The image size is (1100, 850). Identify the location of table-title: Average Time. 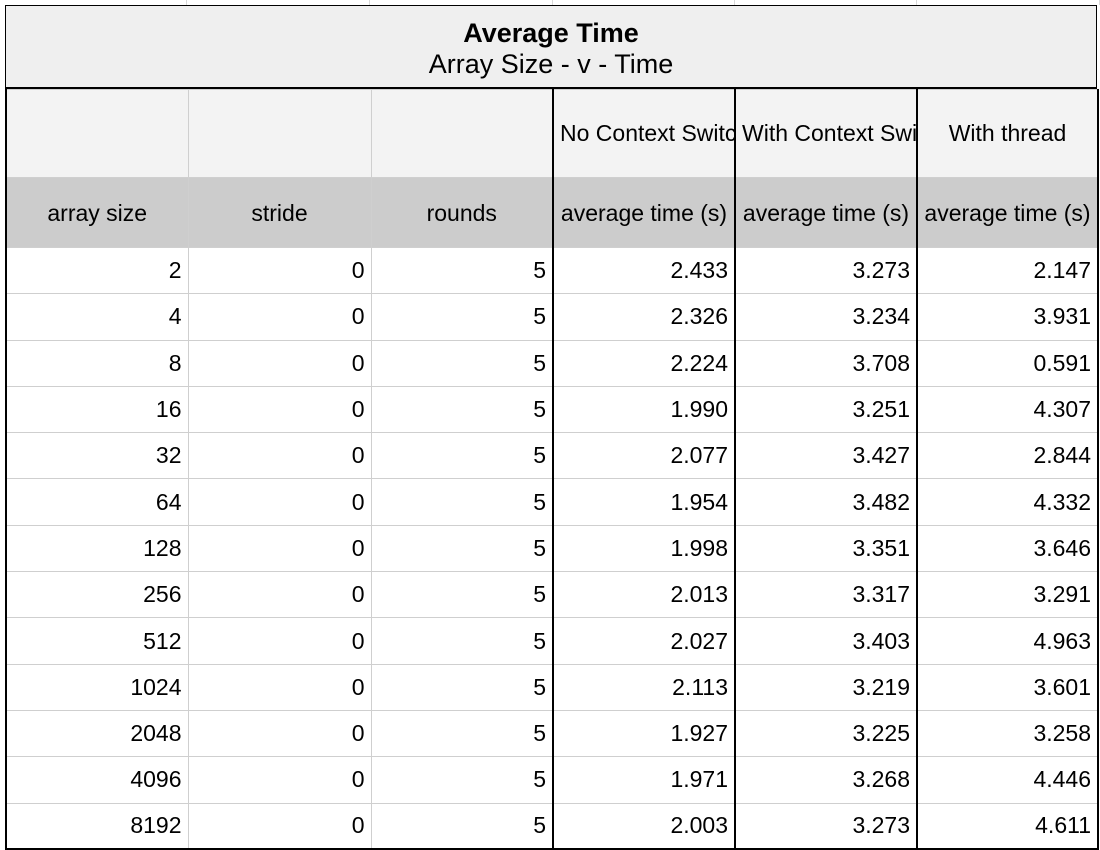
(551, 33).